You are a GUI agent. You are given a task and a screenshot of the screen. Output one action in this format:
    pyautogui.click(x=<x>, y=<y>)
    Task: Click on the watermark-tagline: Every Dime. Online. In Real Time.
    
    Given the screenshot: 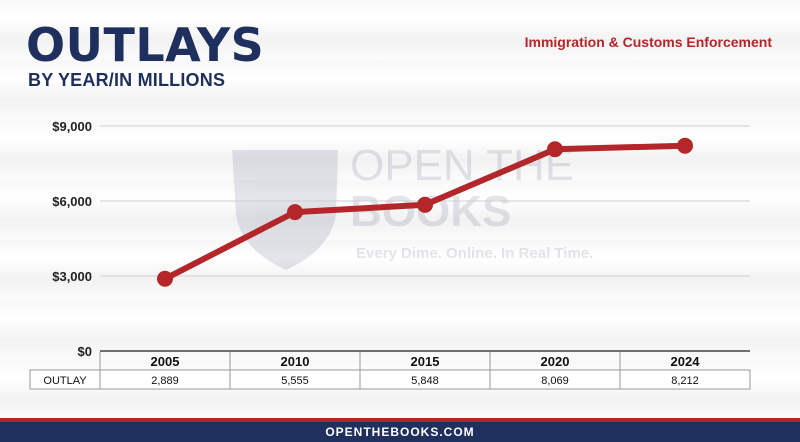 What is the action you would take?
    pyautogui.click(x=474, y=253)
    